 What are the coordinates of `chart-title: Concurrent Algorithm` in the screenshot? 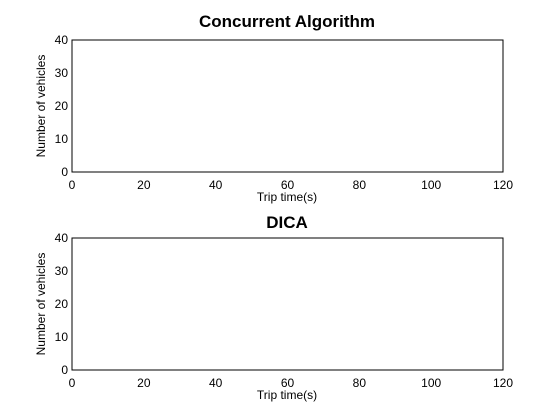 It's located at (287, 21).